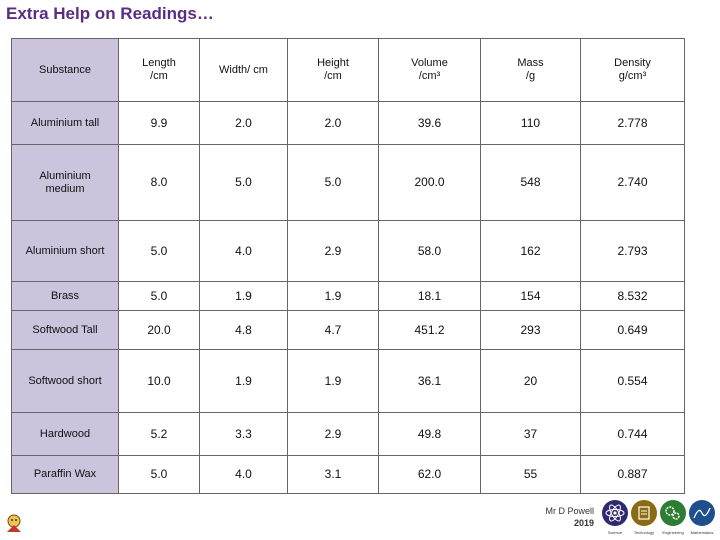  Describe the element at coordinates (65, 330) in the screenshot. I see `substance-cell: Softwood Tall` at that location.